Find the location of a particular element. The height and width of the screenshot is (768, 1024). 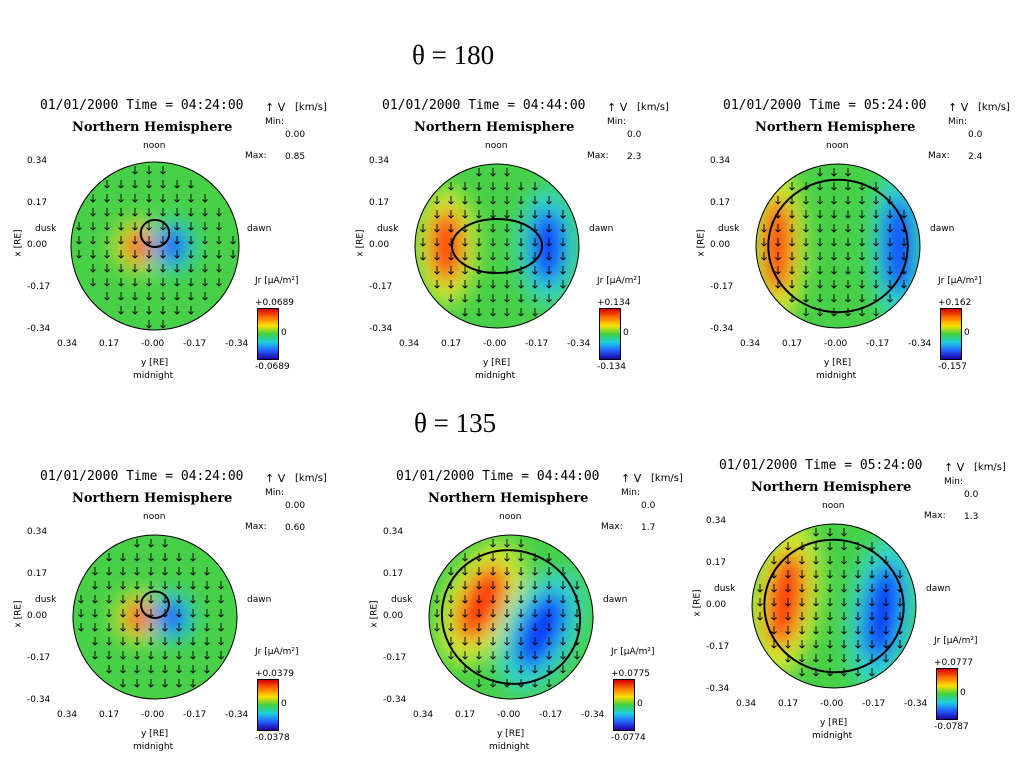

velocity-min-label: Min: is located at coordinates (958, 122).